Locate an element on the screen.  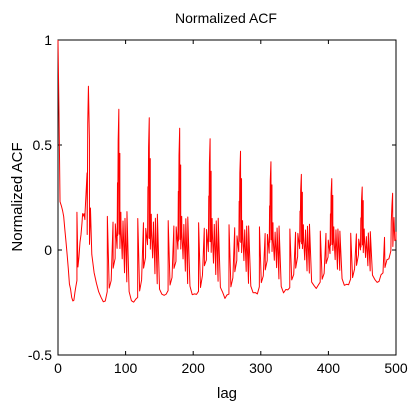
y-axis-label: Normalized ACF is located at coordinates (17, 196).